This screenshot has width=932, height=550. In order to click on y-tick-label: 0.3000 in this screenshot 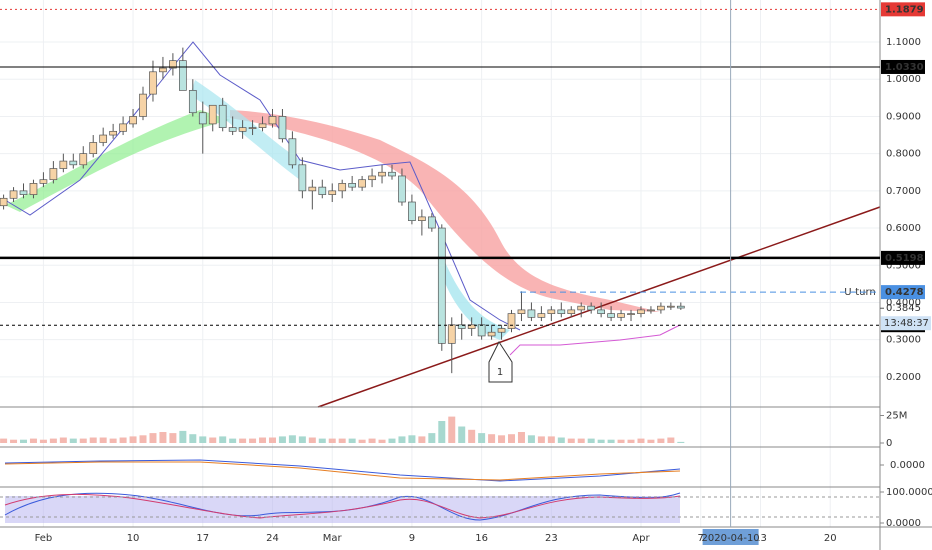, I will do `click(903, 340)`.